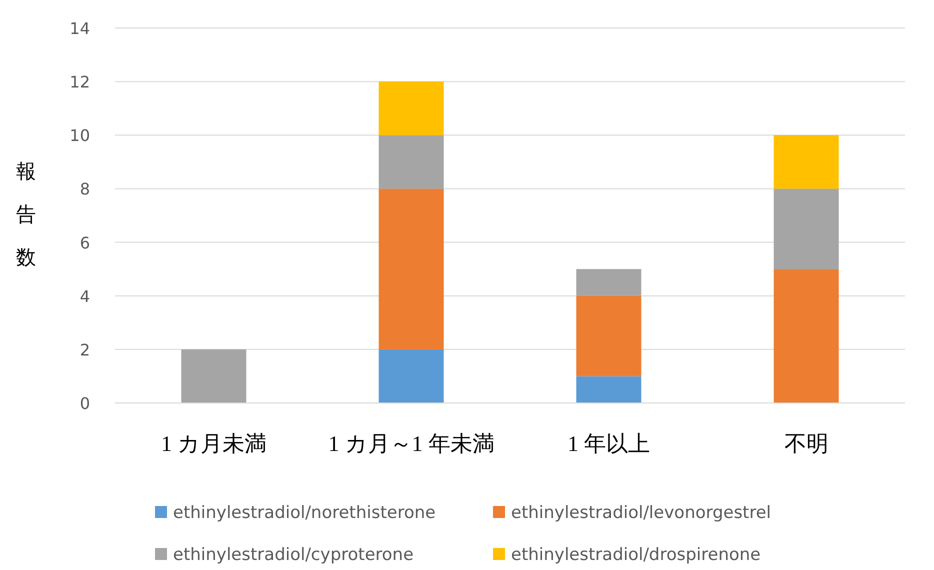 The width and height of the screenshot is (934, 570). Describe the element at coordinates (304, 513) in the screenshot. I see `legend-label: ethinylestradiol/norethisterone` at that location.